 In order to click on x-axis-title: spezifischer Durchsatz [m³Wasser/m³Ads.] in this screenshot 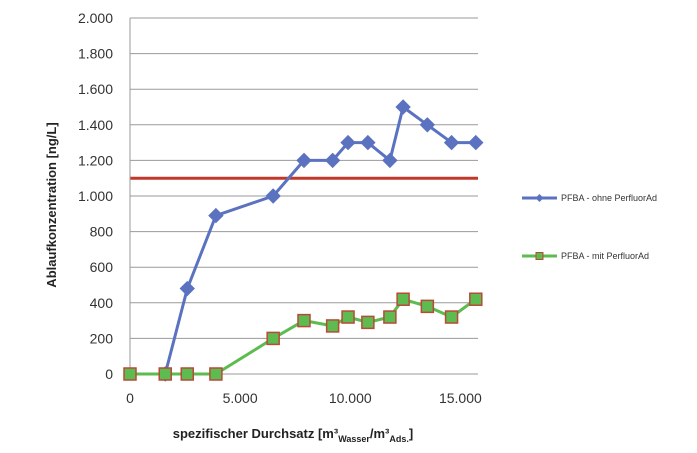, I will do `click(293, 435)`.